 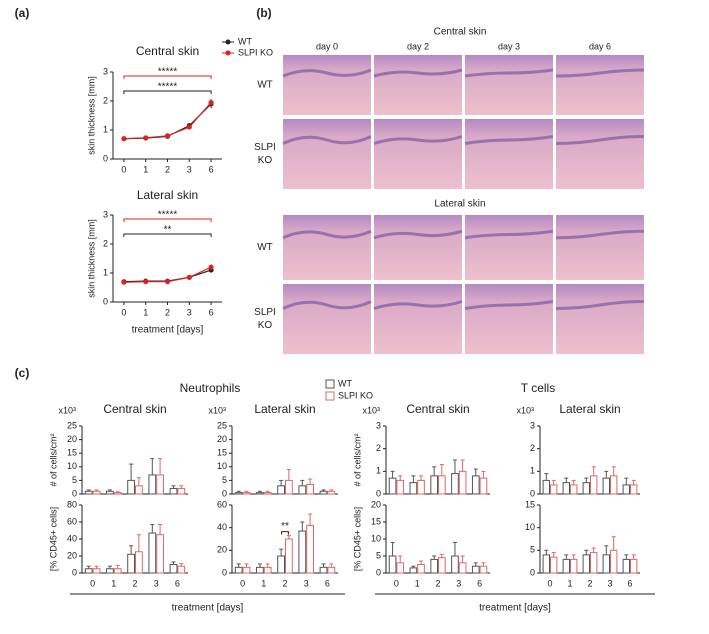 I want to click on significance-bracket, so click(x=285, y=533).